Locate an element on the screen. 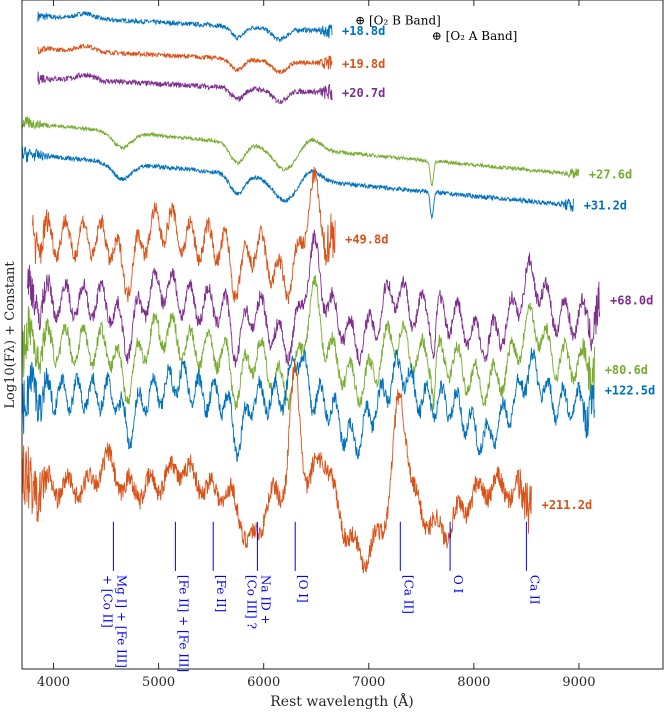  line-id-label-2: [Fe II] + [Fe III] is located at coordinates (183, 623).